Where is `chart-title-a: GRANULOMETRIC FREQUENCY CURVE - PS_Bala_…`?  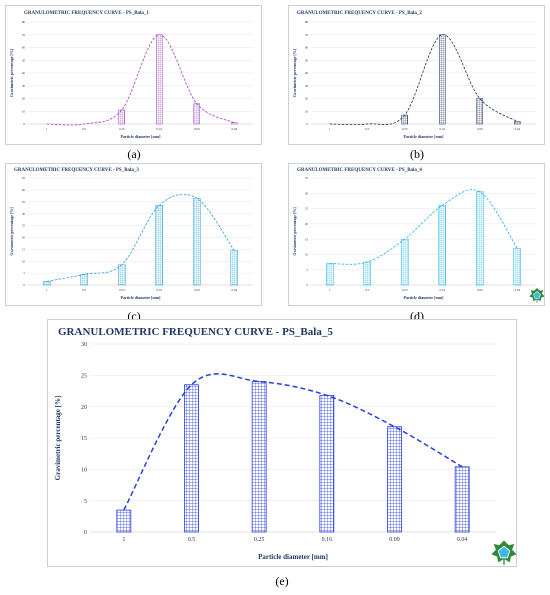 chart-title-a: GRANULOMETRIC FREQUENCY CURVE - PS_Bala_… is located at coordinates (86, 13).